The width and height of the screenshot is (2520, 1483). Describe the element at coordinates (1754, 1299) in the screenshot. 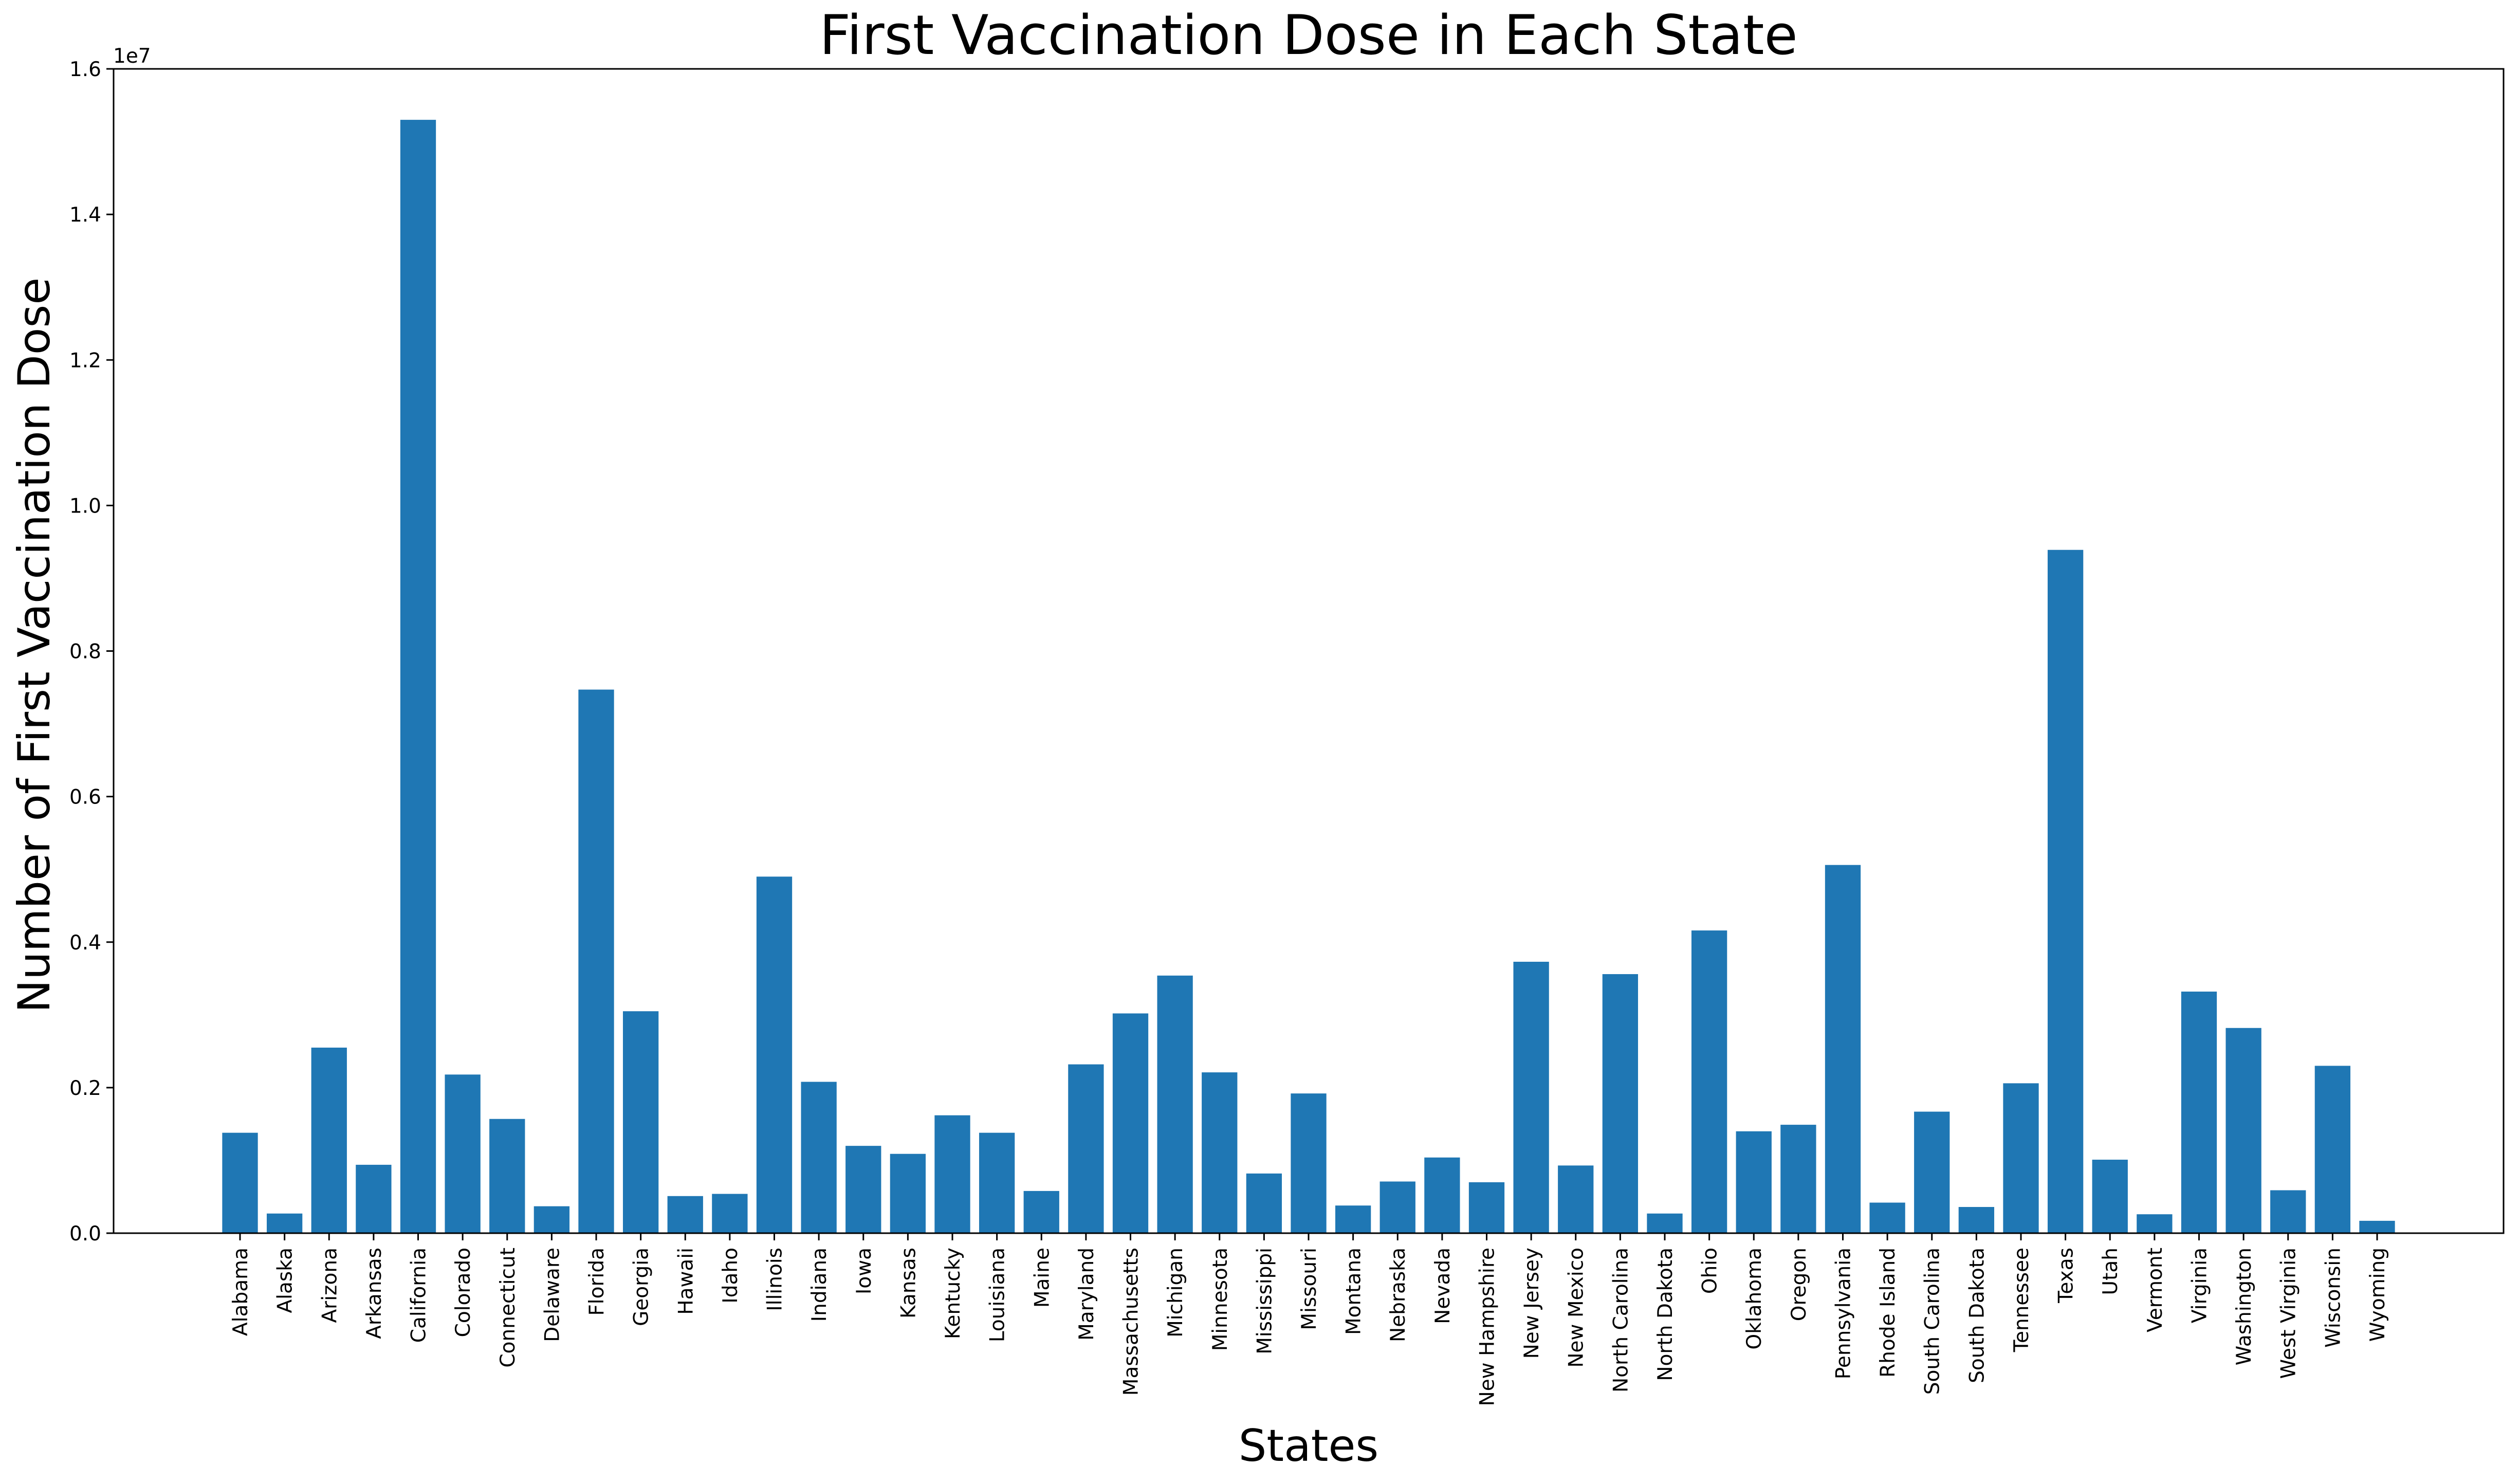

I see `x-tick-label: Oklahoma` at that location.